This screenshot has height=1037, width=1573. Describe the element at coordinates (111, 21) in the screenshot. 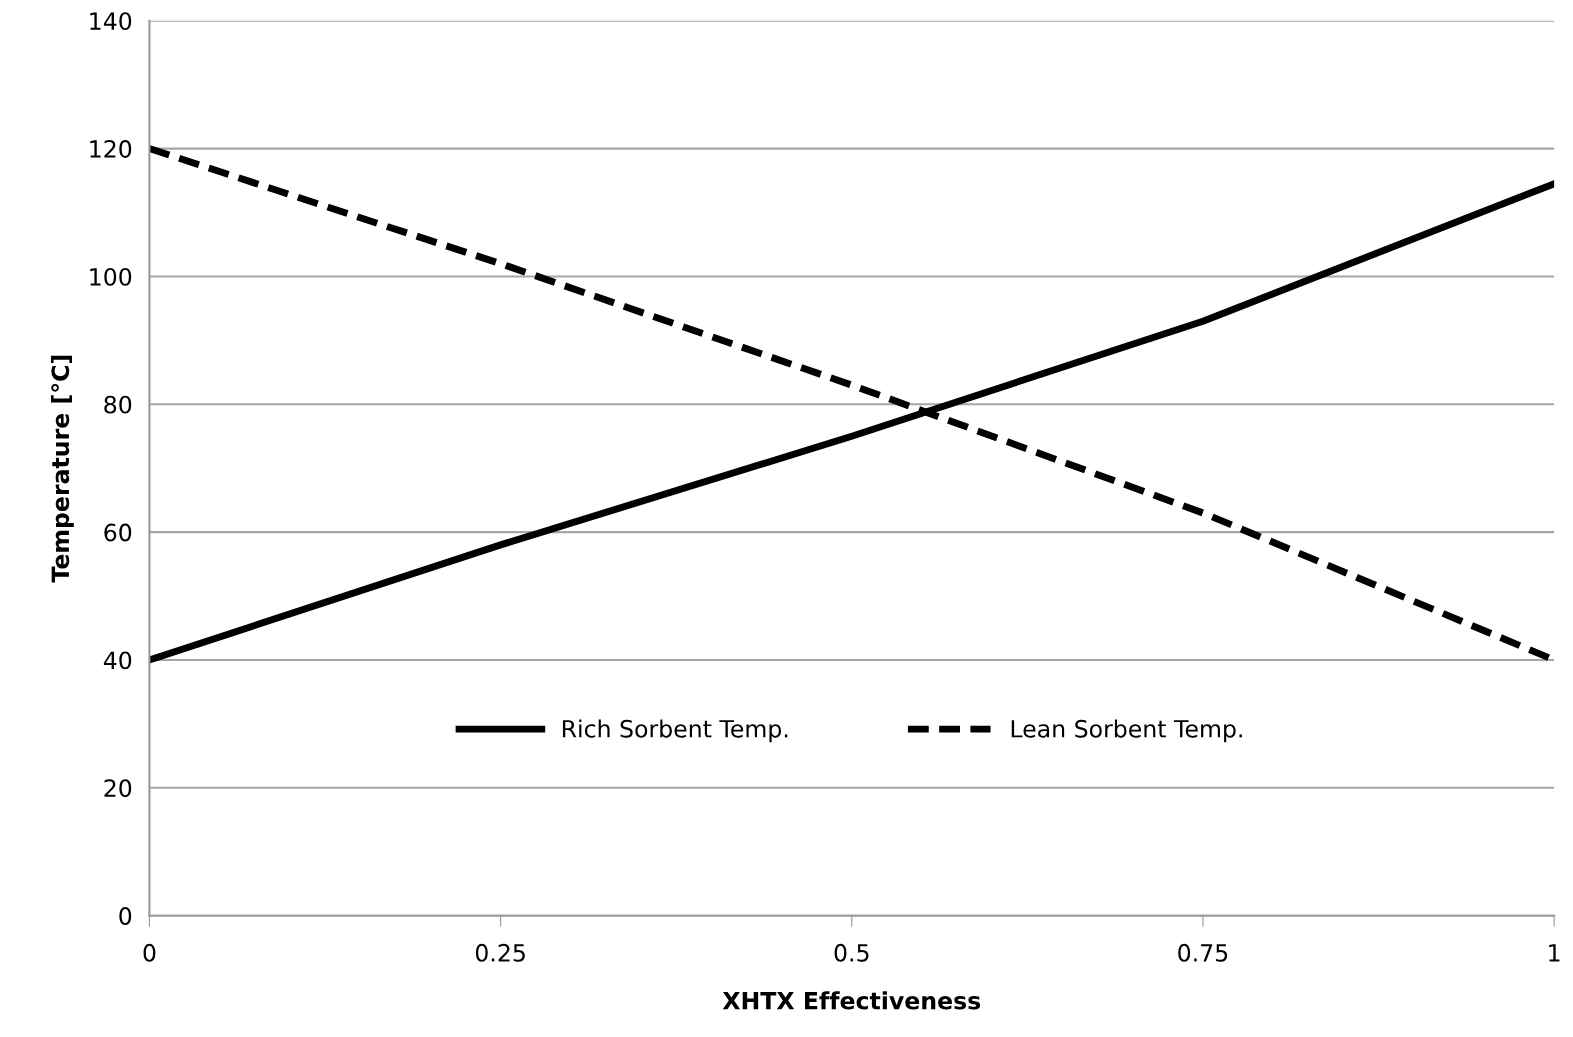

I see `y-tick-label: 140` at that location.